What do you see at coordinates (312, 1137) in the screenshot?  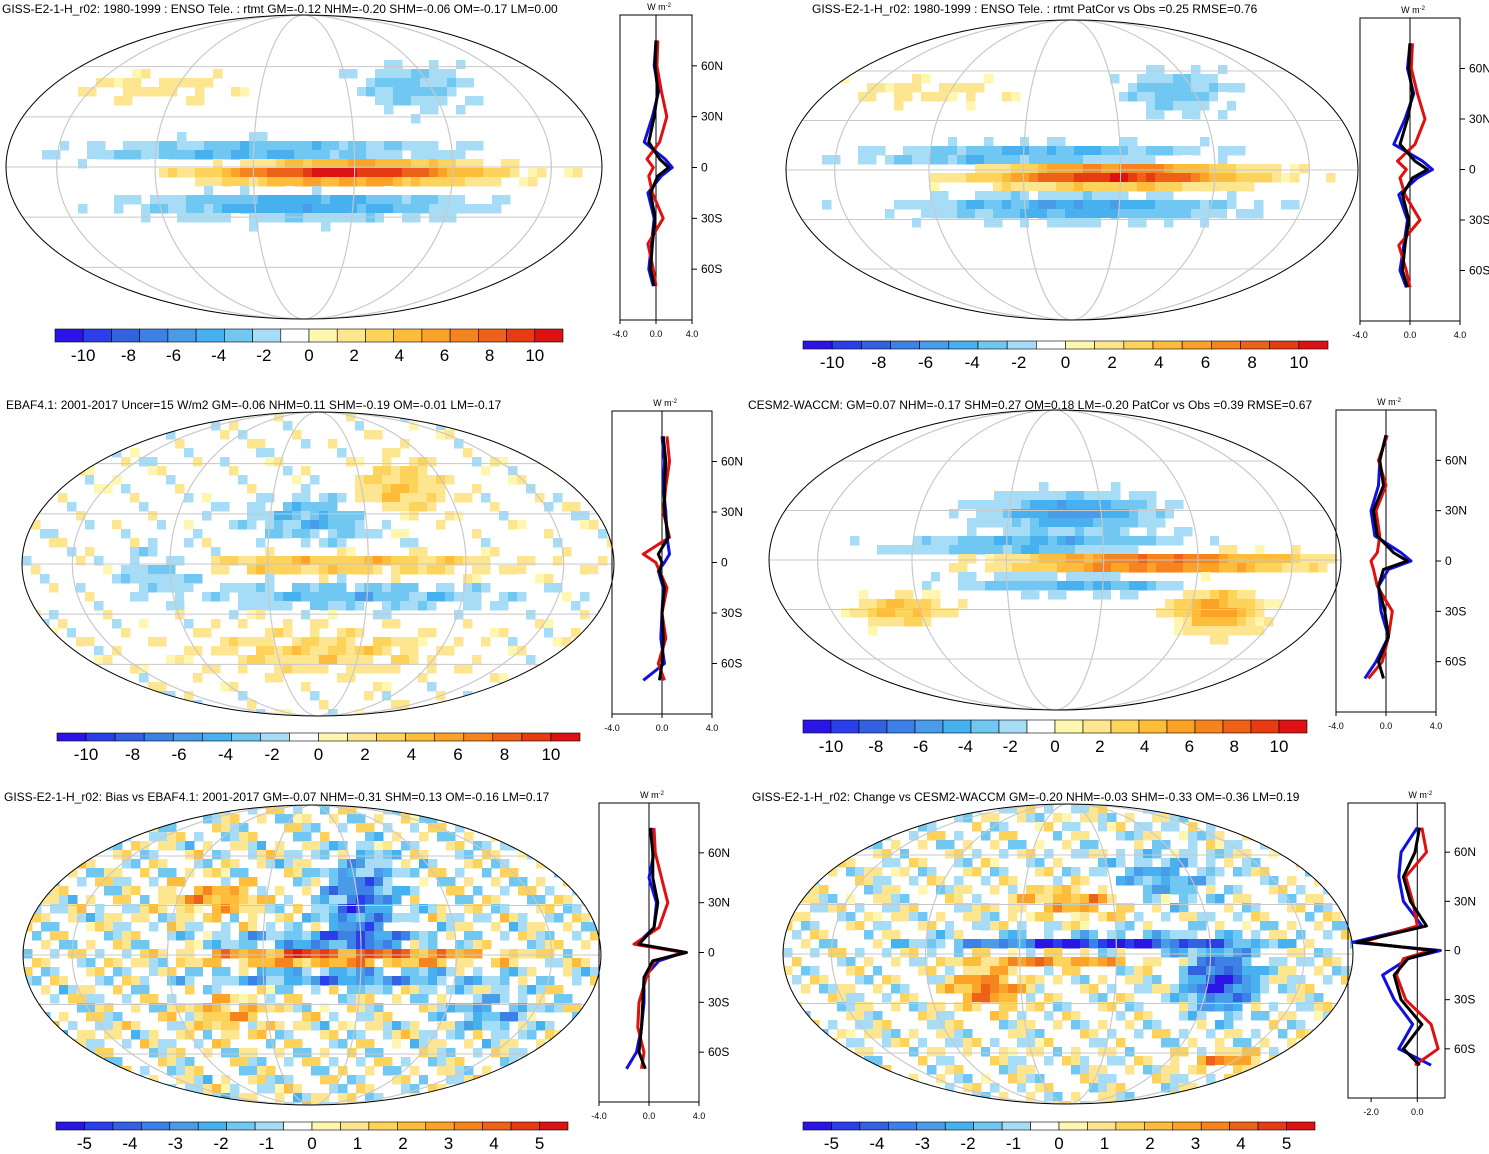 I see `colorbar: -5 -4 -3 -2 -1 0 1 2 3 4 5` at bounding box center [312, 1137].